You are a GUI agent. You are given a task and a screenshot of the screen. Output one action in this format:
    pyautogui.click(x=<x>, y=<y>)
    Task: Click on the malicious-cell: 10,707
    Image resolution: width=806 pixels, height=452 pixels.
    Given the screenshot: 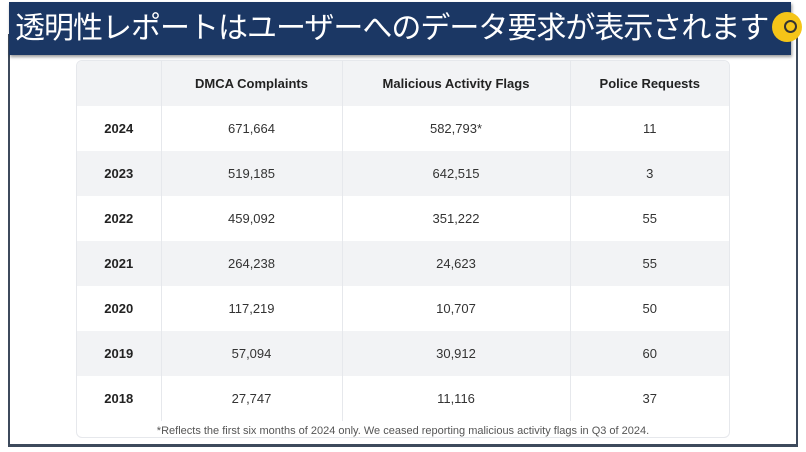 What is the action you would take?
    pyautogui.click(x=456, y=308)
    